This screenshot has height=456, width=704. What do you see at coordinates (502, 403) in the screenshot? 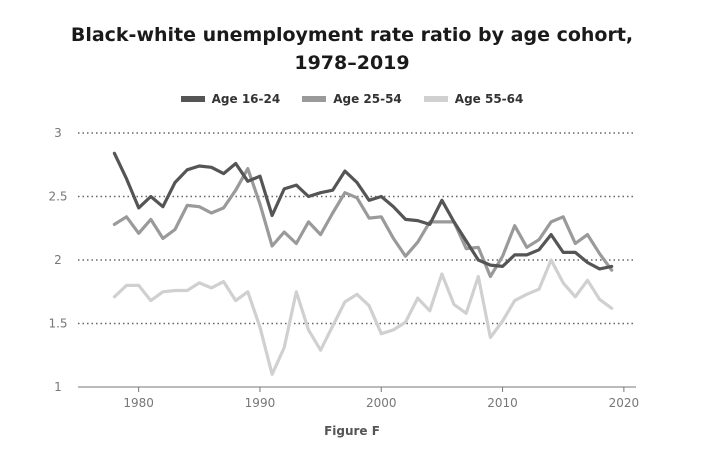
I see `x-tick-label: 2010` at bounding box center [502, 403].